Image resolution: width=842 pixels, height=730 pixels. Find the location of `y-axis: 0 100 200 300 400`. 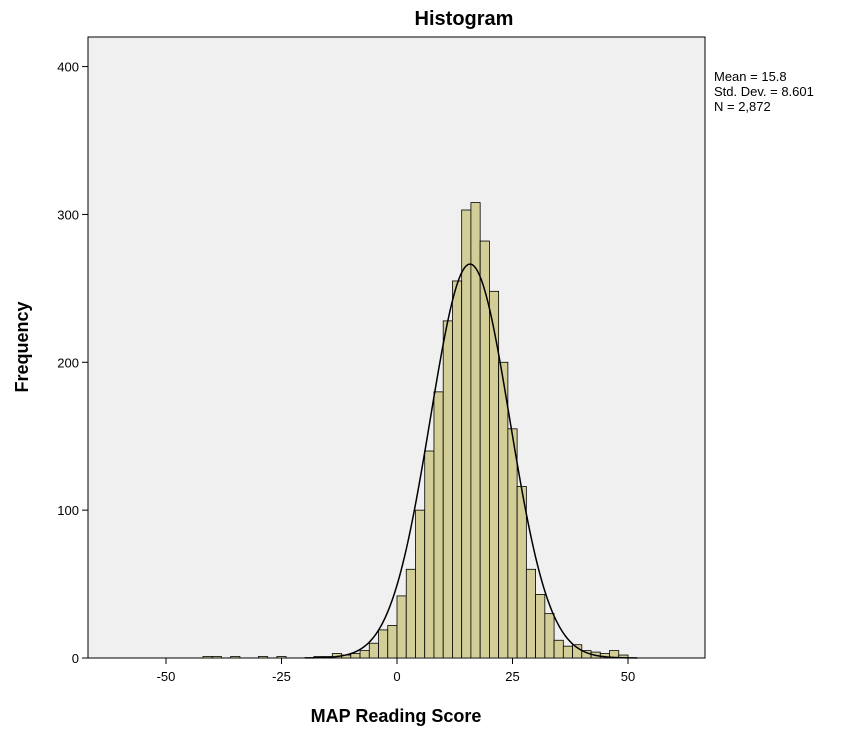

y-axis: 0 100 200 300 400 is located at coordinates (72, 363).